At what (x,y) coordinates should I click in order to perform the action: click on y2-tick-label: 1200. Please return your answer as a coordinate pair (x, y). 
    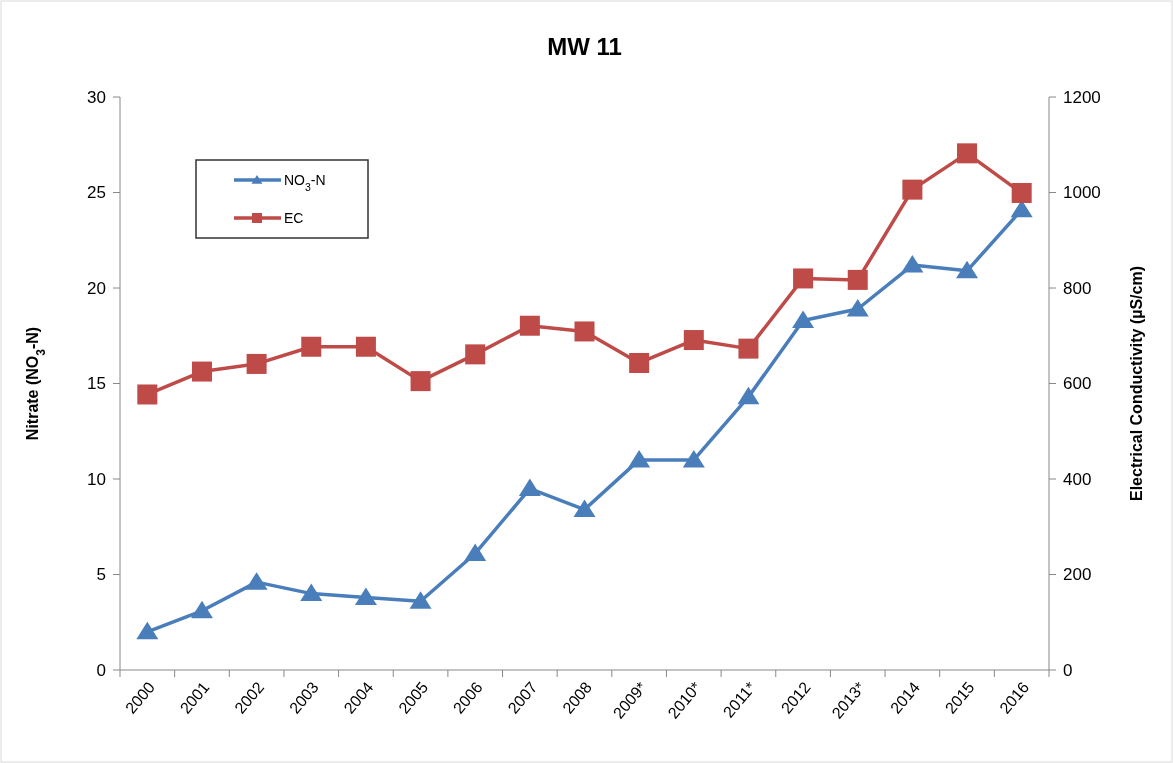
    Looking at the image, I should click on (1082, 97).